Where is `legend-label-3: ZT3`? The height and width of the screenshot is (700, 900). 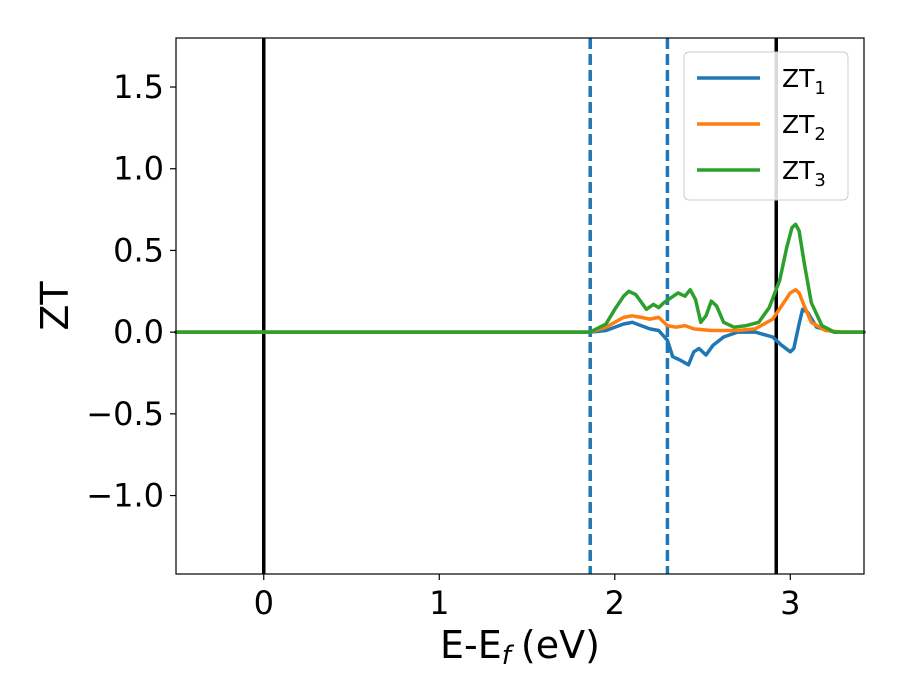
legend-label-3: ZT3 is located at coordinates (804, 173).